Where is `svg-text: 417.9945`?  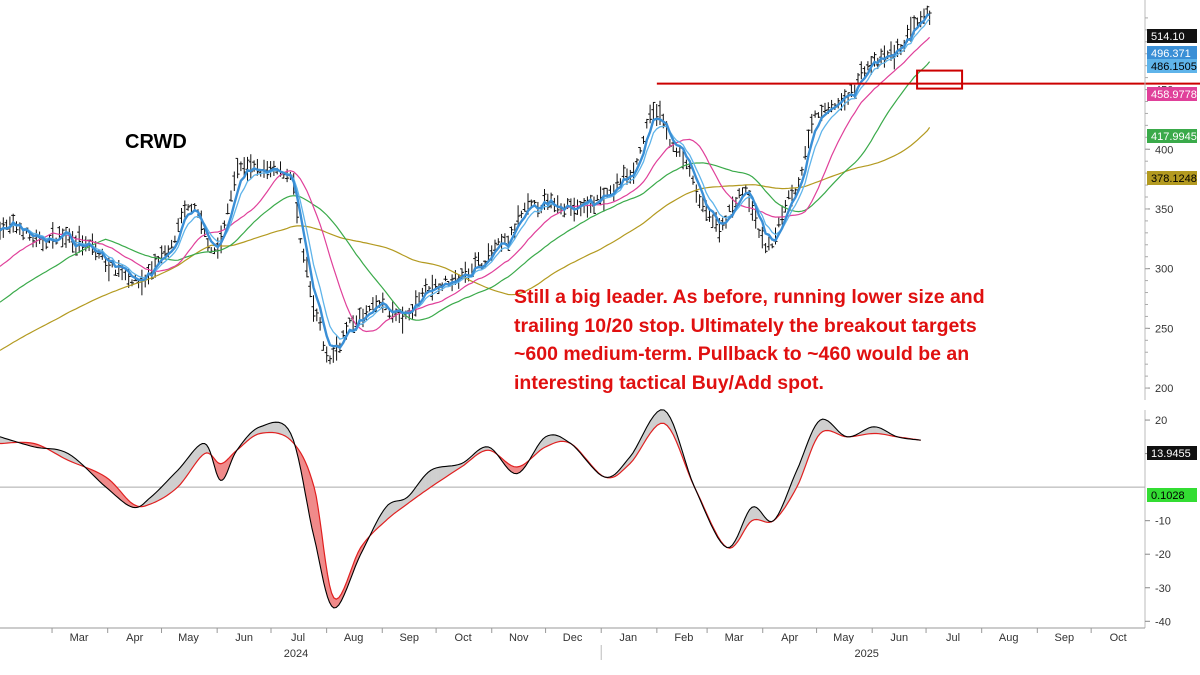
svg-text: 417.9945 is located at coordinates (1174, 137).